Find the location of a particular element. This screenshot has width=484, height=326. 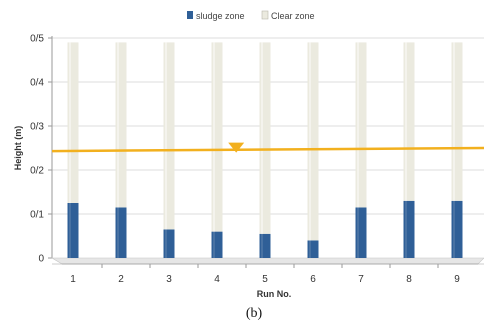

x-tick-label-6: 6 is located at coordinates (313, 279).